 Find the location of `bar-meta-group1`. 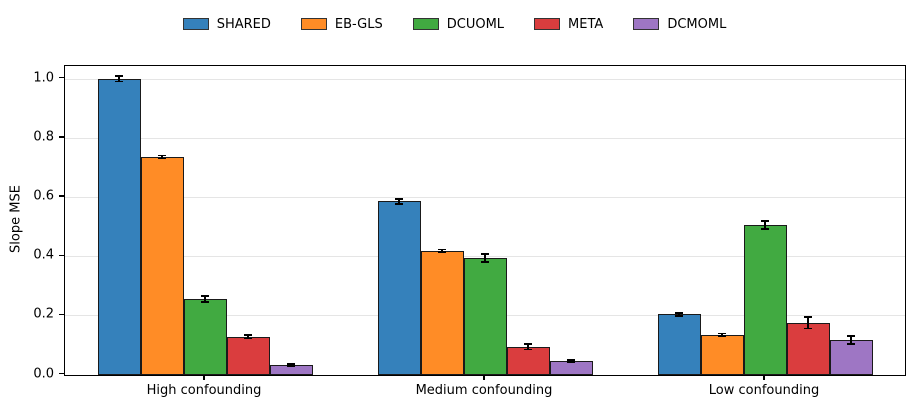

bar-meta-group1 is located at coordinates (248, 355).